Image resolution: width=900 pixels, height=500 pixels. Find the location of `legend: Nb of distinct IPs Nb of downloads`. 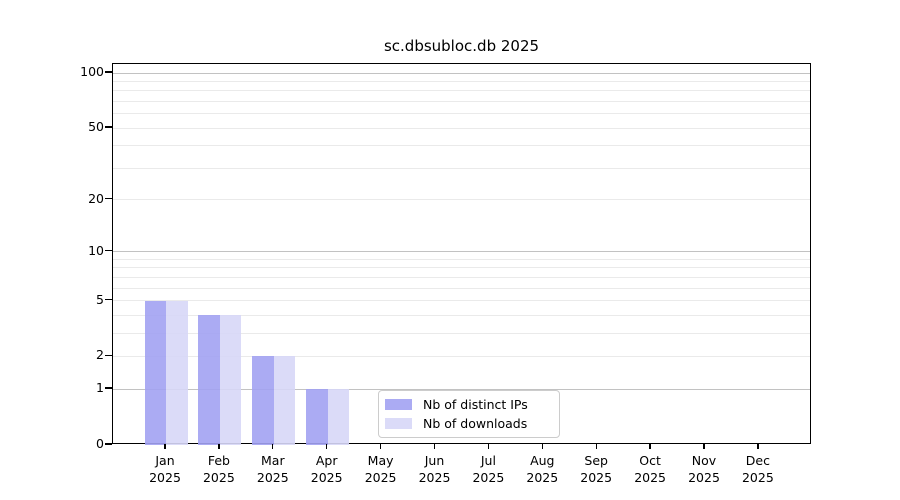

legend: Nb of distinct IPs Nb of downloads is located at coordinates (469, 414).